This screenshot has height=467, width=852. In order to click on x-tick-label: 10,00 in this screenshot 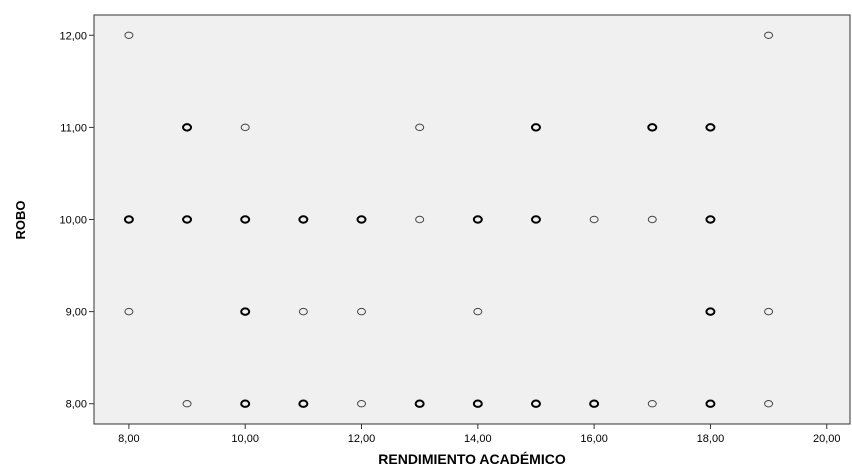, I will do `click(245, 439)`.